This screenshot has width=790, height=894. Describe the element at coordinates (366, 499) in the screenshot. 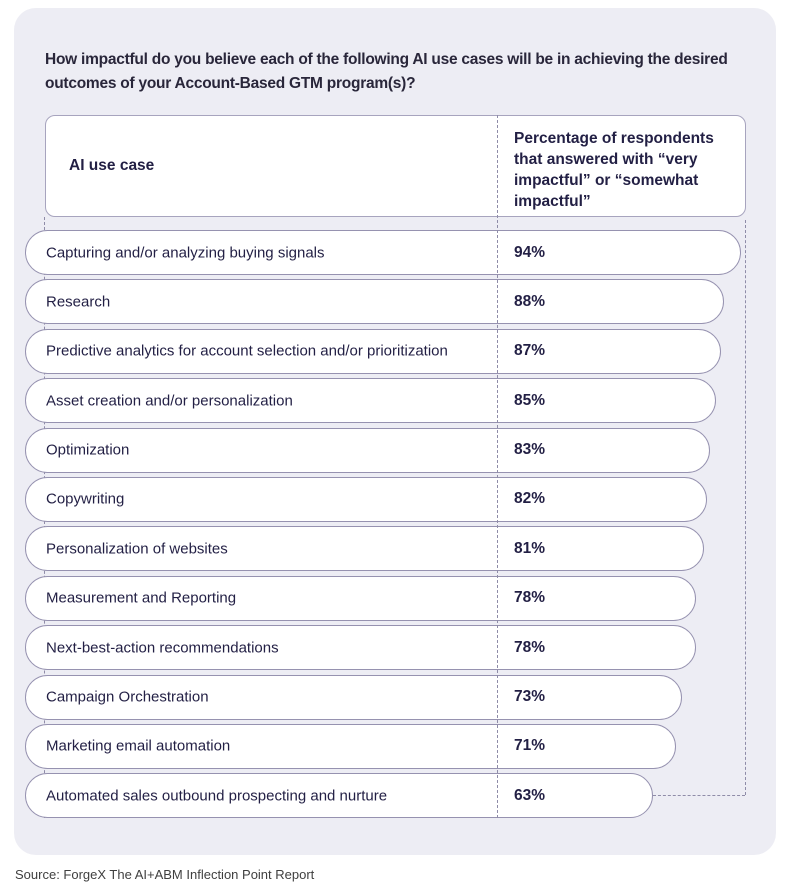

I see `table-row: Copywriting 82%` at that location.